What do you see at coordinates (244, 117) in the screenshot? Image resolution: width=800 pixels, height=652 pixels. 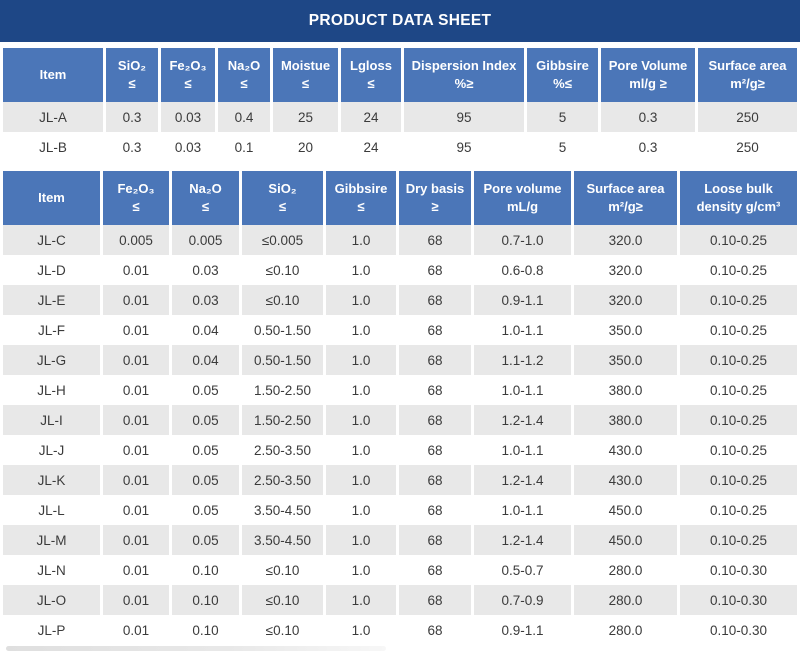 I see `value-cell: 0.4` at bounding box center [244, 117].